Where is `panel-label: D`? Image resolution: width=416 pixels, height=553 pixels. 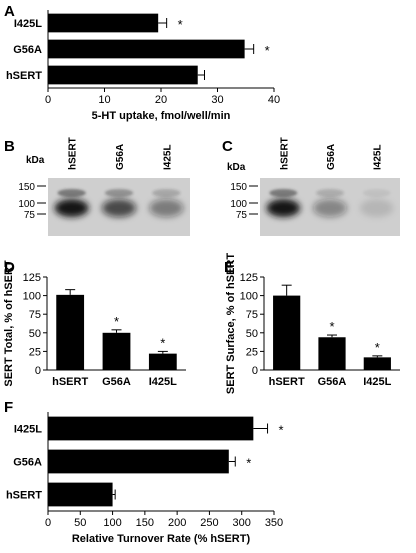 panel-label: D is located at coordinates (9, 267).